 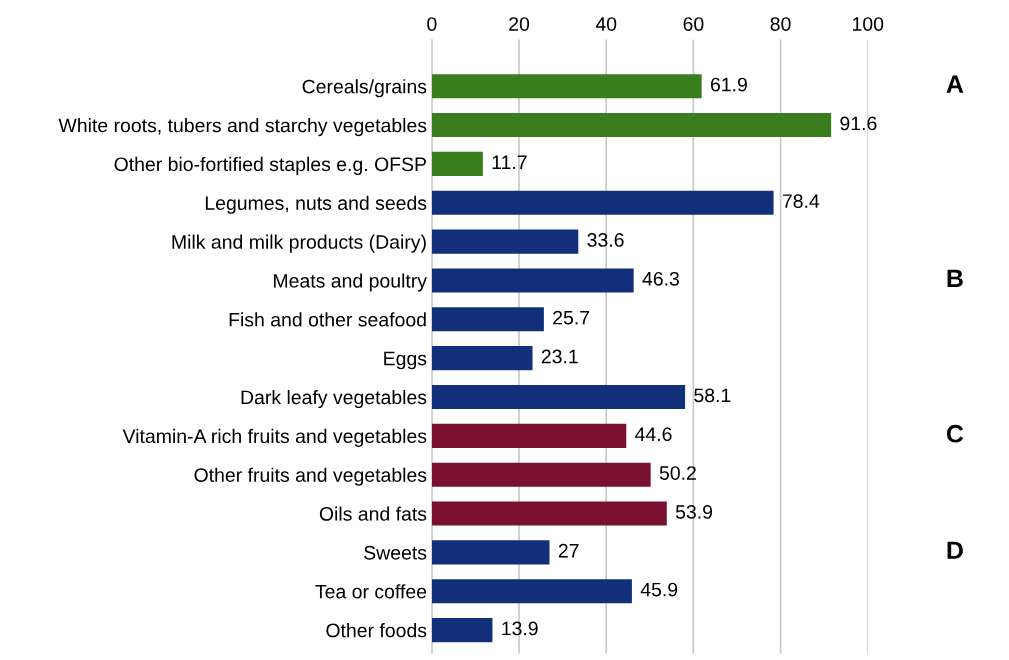 What do you see at coordinates (376, 630) in the screenshot?
I see `y-tick-label: Other foods` at bounding box center [376, 630].